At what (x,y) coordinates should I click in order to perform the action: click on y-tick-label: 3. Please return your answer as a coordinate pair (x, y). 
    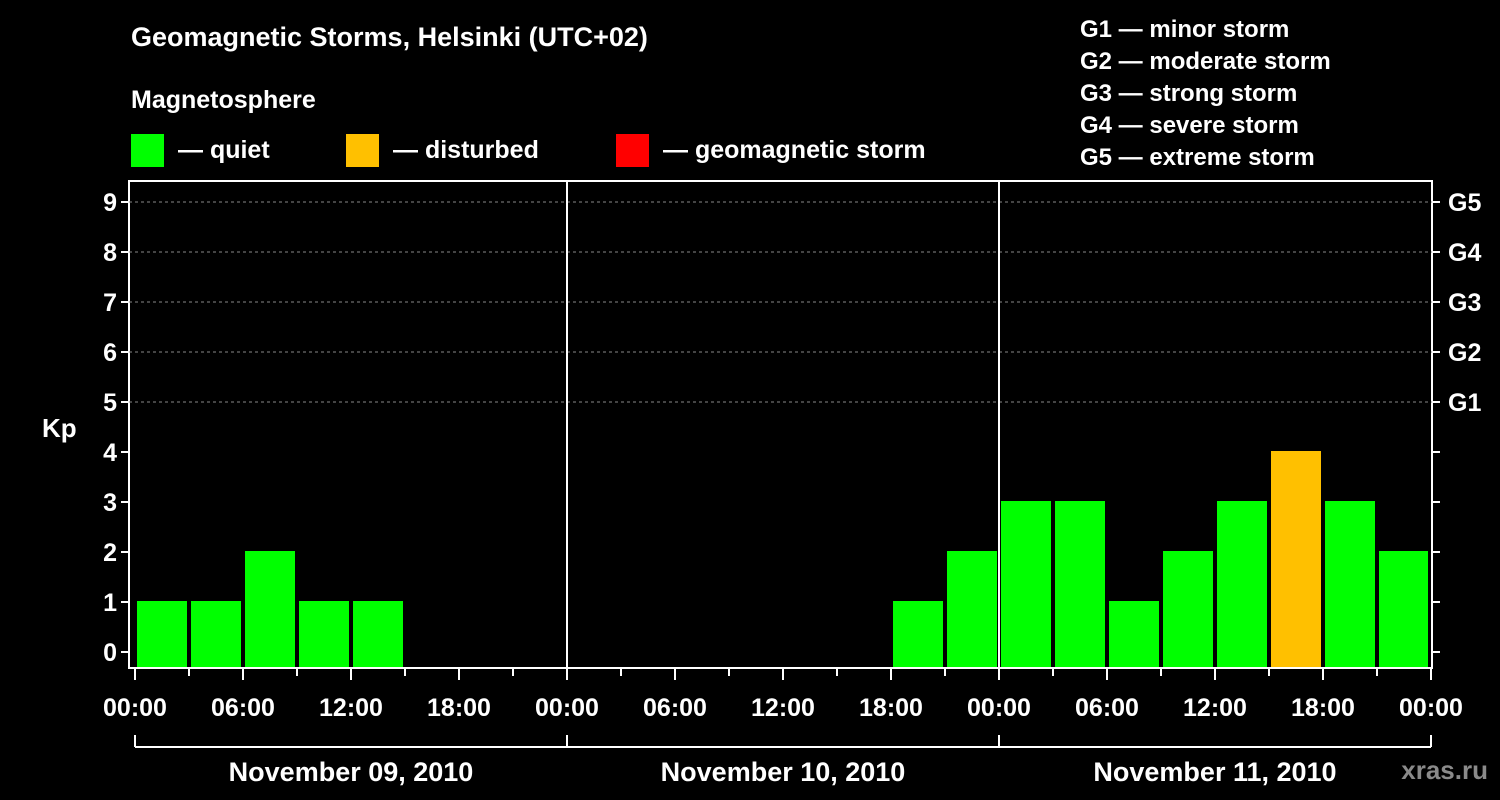
    Looking at the image, I should click on (110, 503).